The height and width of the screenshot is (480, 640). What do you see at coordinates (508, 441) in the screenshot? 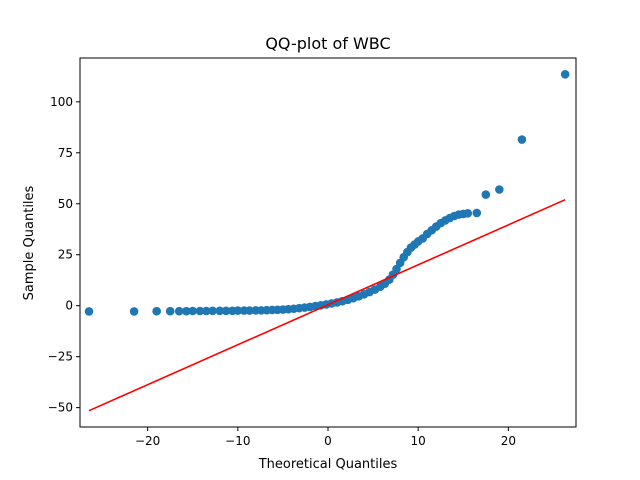
I see `x-tick-label: 20` at bounding box center [508, 441].